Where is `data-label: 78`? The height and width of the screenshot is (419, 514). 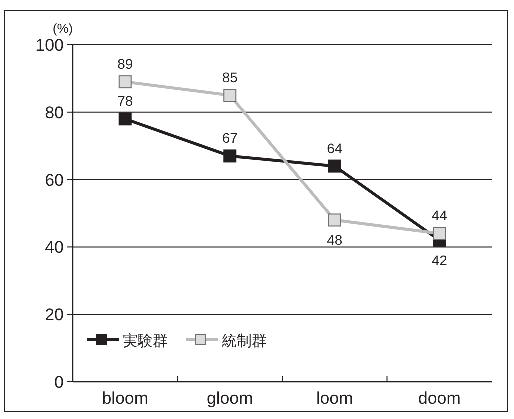 data-label: 78 is located at coordinates (126, 101).